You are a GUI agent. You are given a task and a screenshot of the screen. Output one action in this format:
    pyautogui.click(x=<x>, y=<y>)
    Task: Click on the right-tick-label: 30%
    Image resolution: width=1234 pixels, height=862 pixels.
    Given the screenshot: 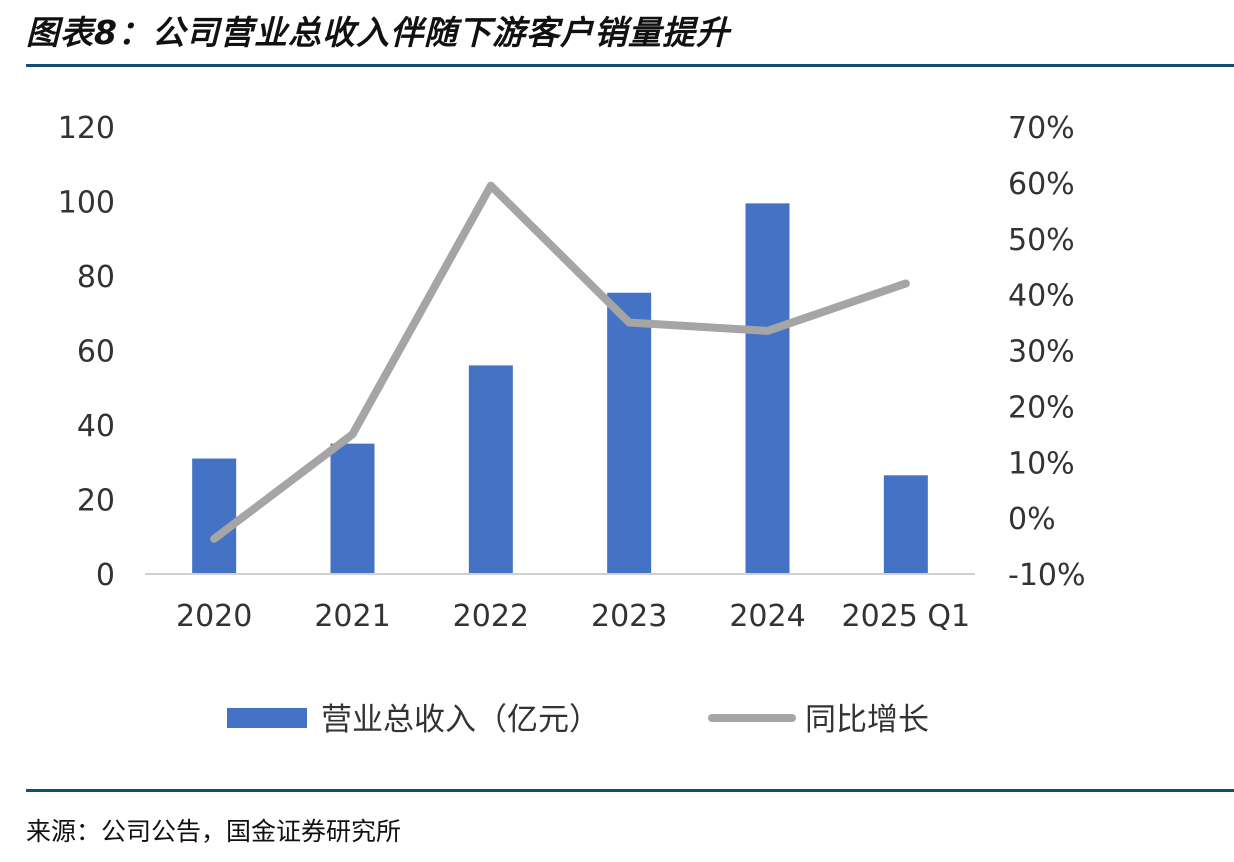 What is the action you would take?
    pyautogui.click(x=1041, y=352)
    